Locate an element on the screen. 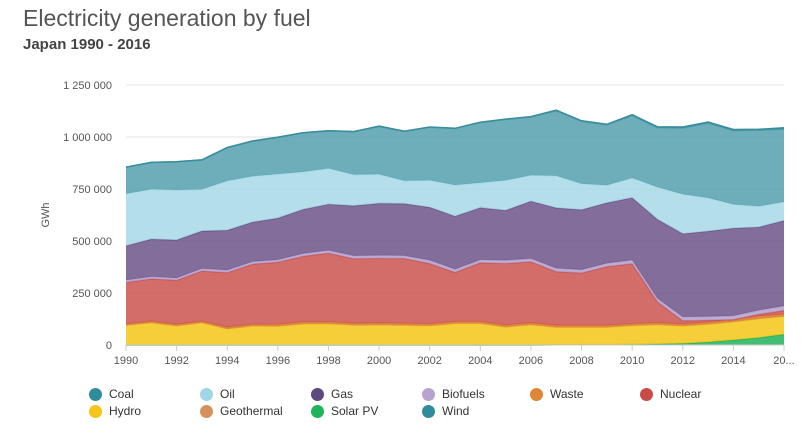  area-oil is located at coordinates (455, 207).